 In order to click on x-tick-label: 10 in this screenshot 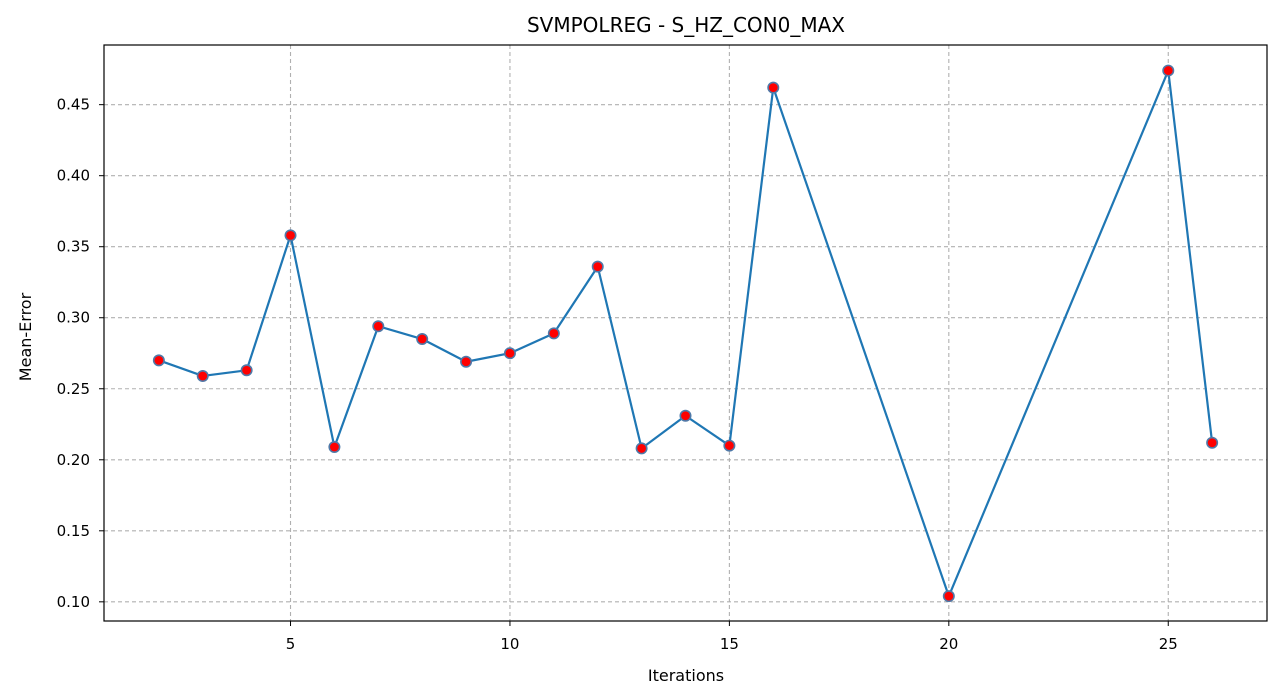, I will do `click(509, 644)`.